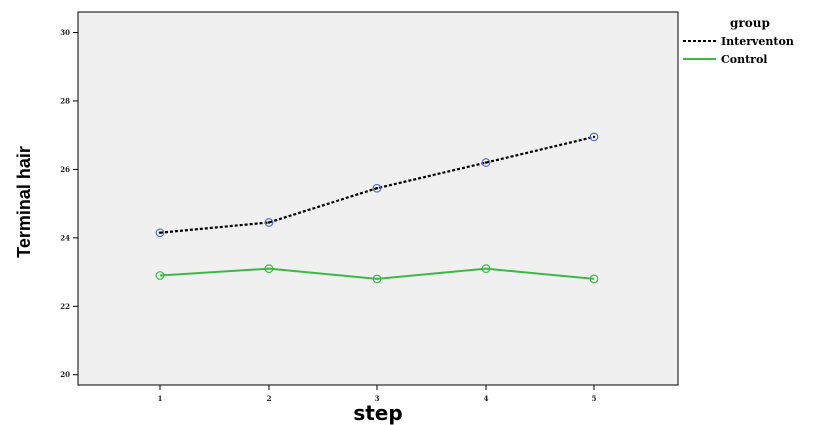  I want to click on y-axis-title: Terminal hair, so click(24, 202).